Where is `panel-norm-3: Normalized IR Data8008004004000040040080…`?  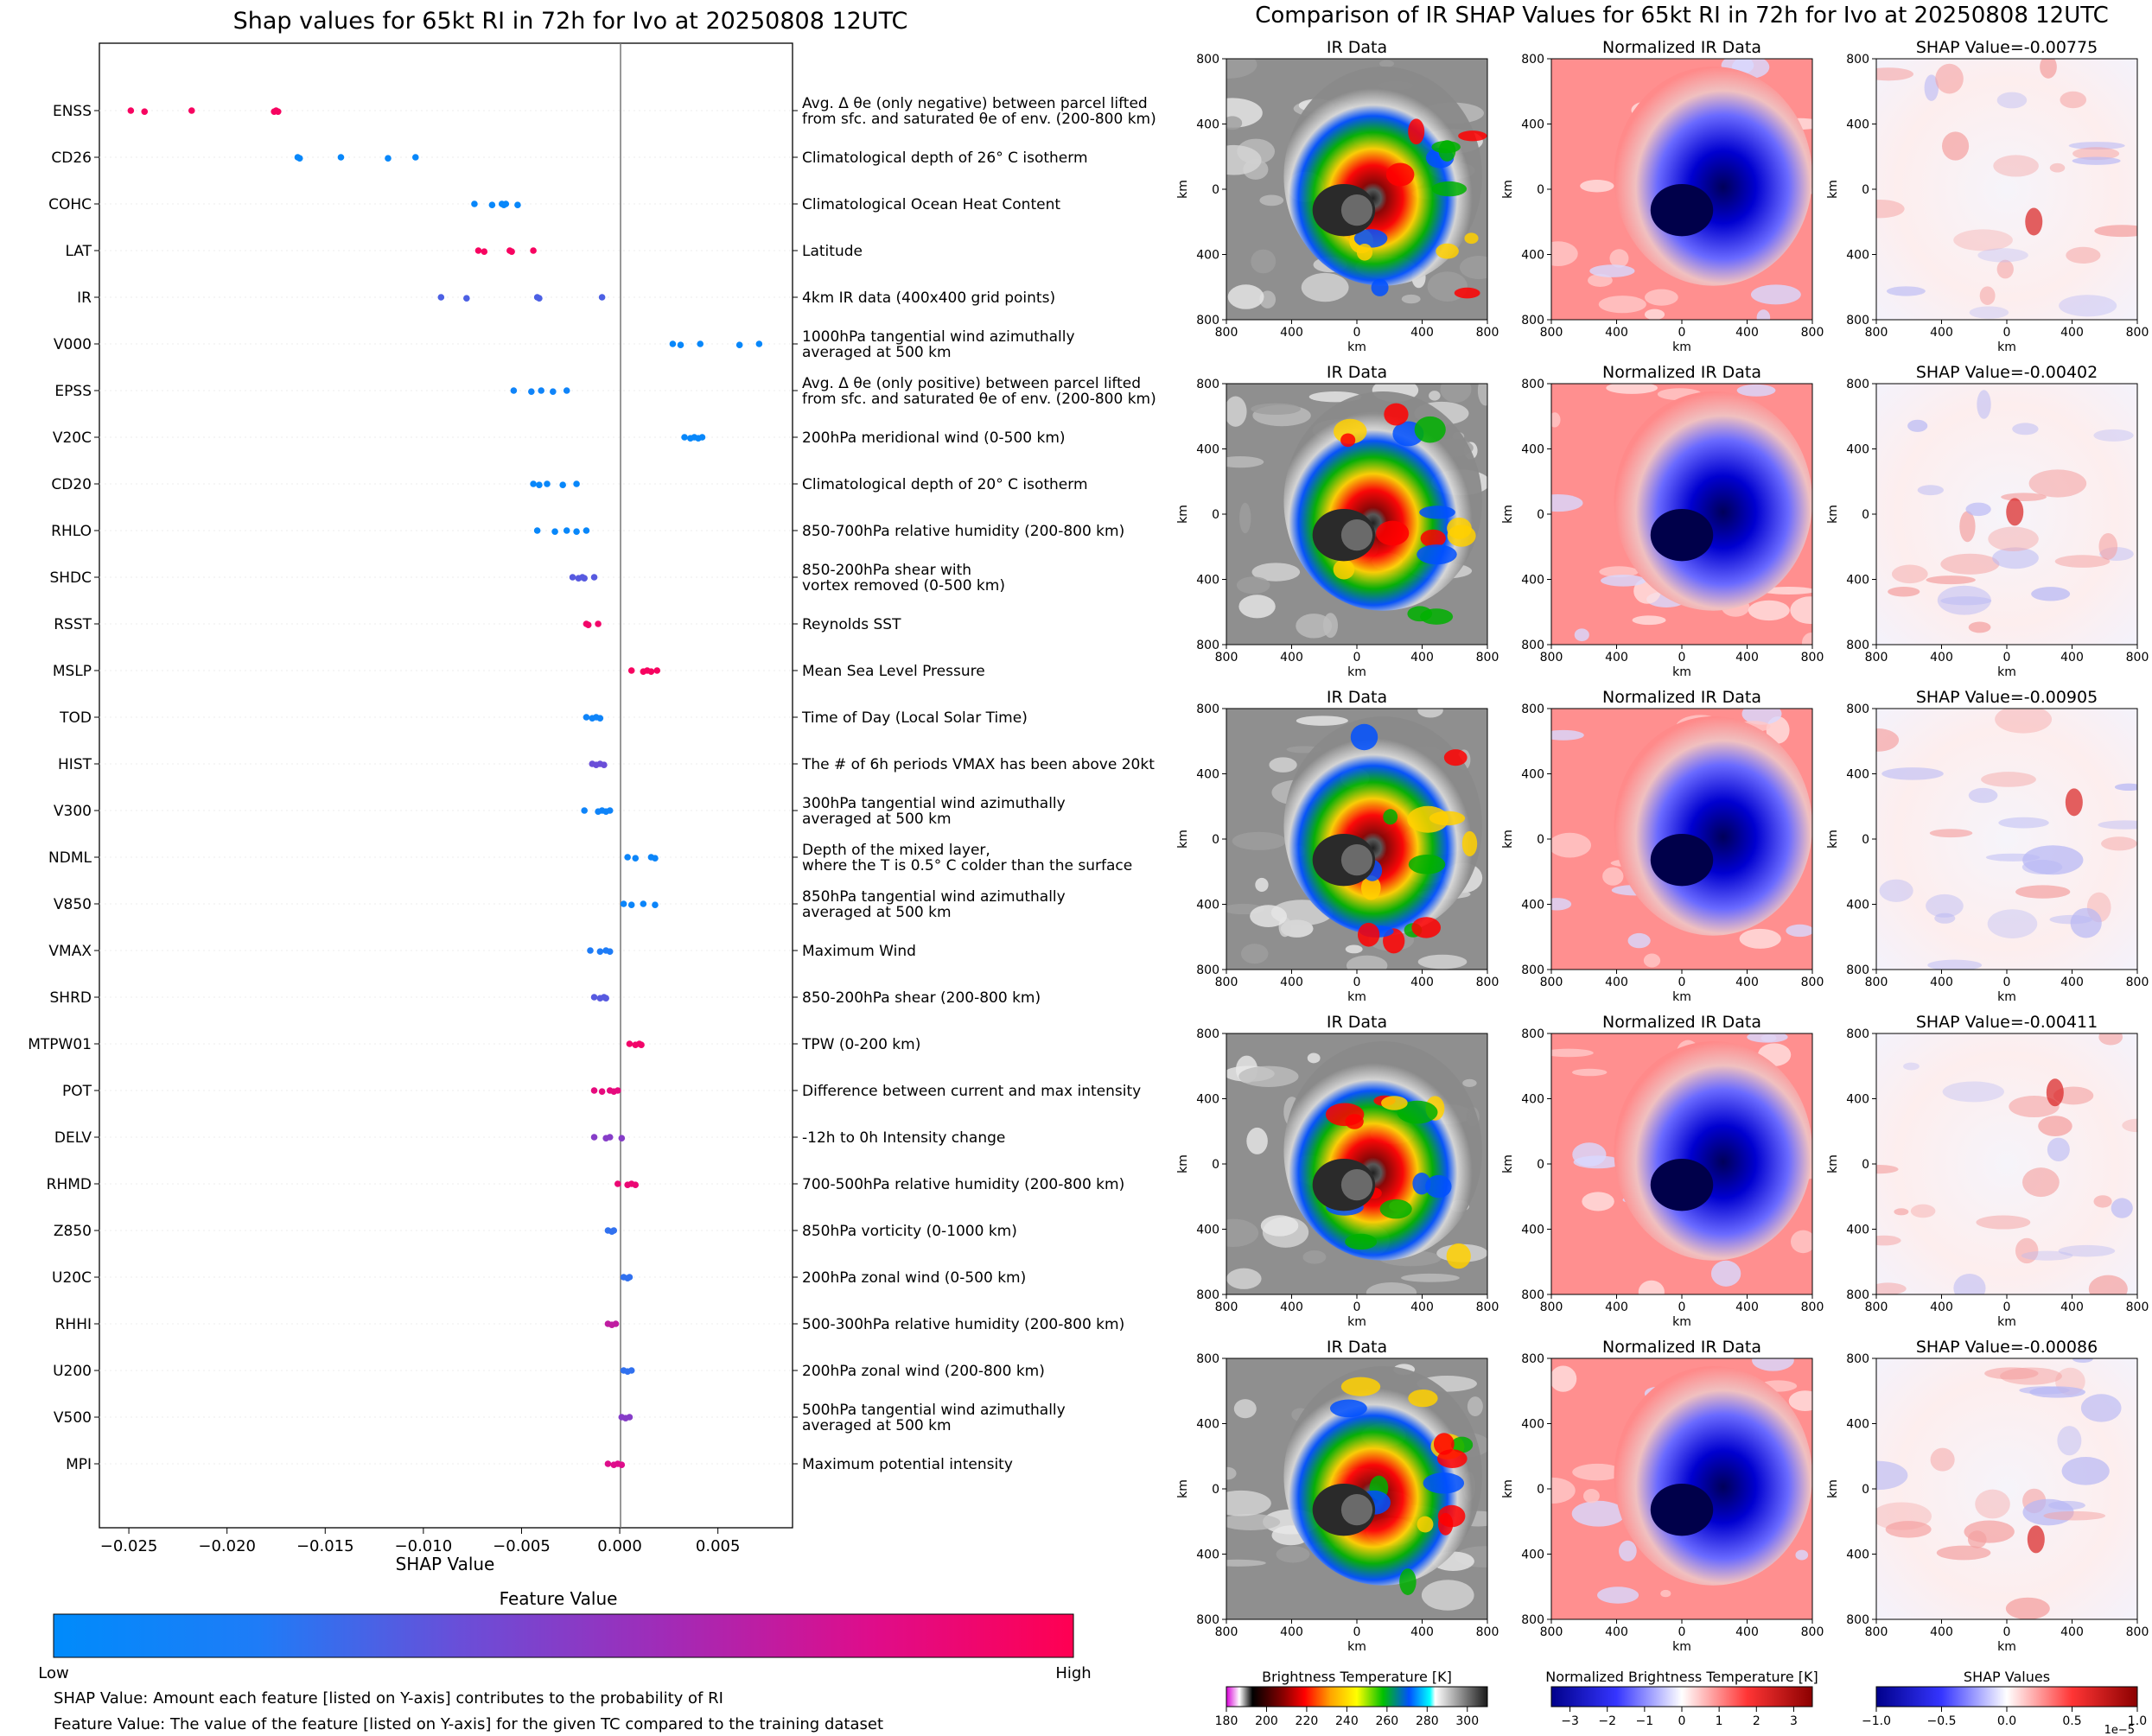 panel-norm-3: Normalized IR Data8008004004000040040080… is located at coordinates (1662, 846).